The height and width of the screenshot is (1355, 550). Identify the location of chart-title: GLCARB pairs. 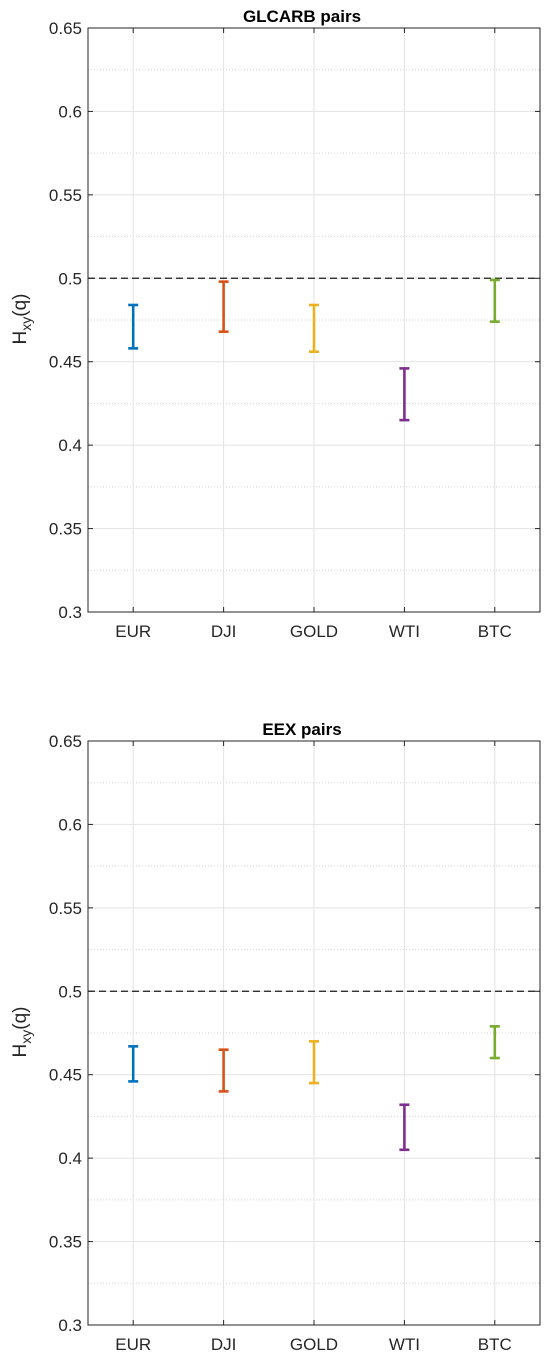
(302, 16).